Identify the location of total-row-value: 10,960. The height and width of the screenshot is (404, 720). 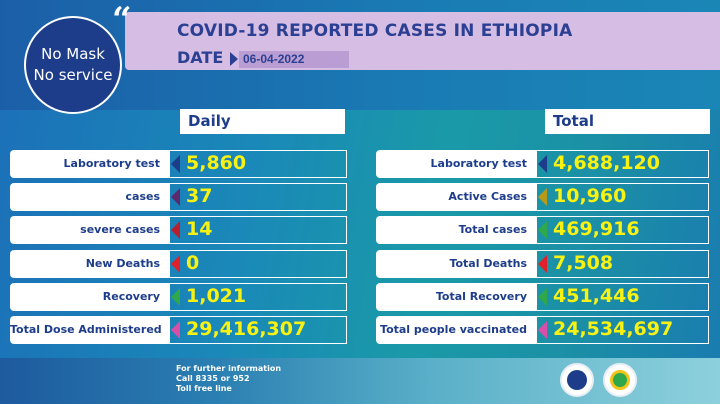
(623, 197).